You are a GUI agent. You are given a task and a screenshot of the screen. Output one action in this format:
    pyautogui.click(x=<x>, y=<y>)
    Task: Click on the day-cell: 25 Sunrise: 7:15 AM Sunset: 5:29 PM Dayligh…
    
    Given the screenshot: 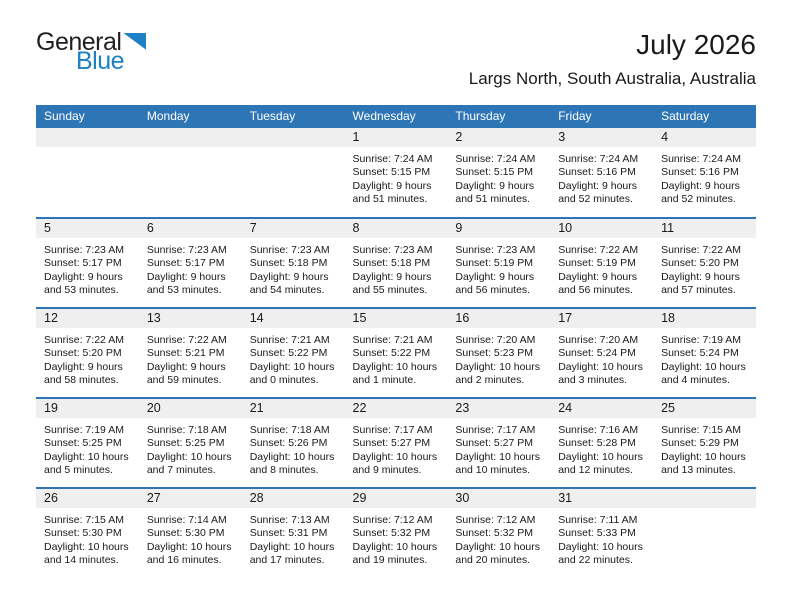 What is the action you would take?
    pyautogui.click(x=704, y=442)
    